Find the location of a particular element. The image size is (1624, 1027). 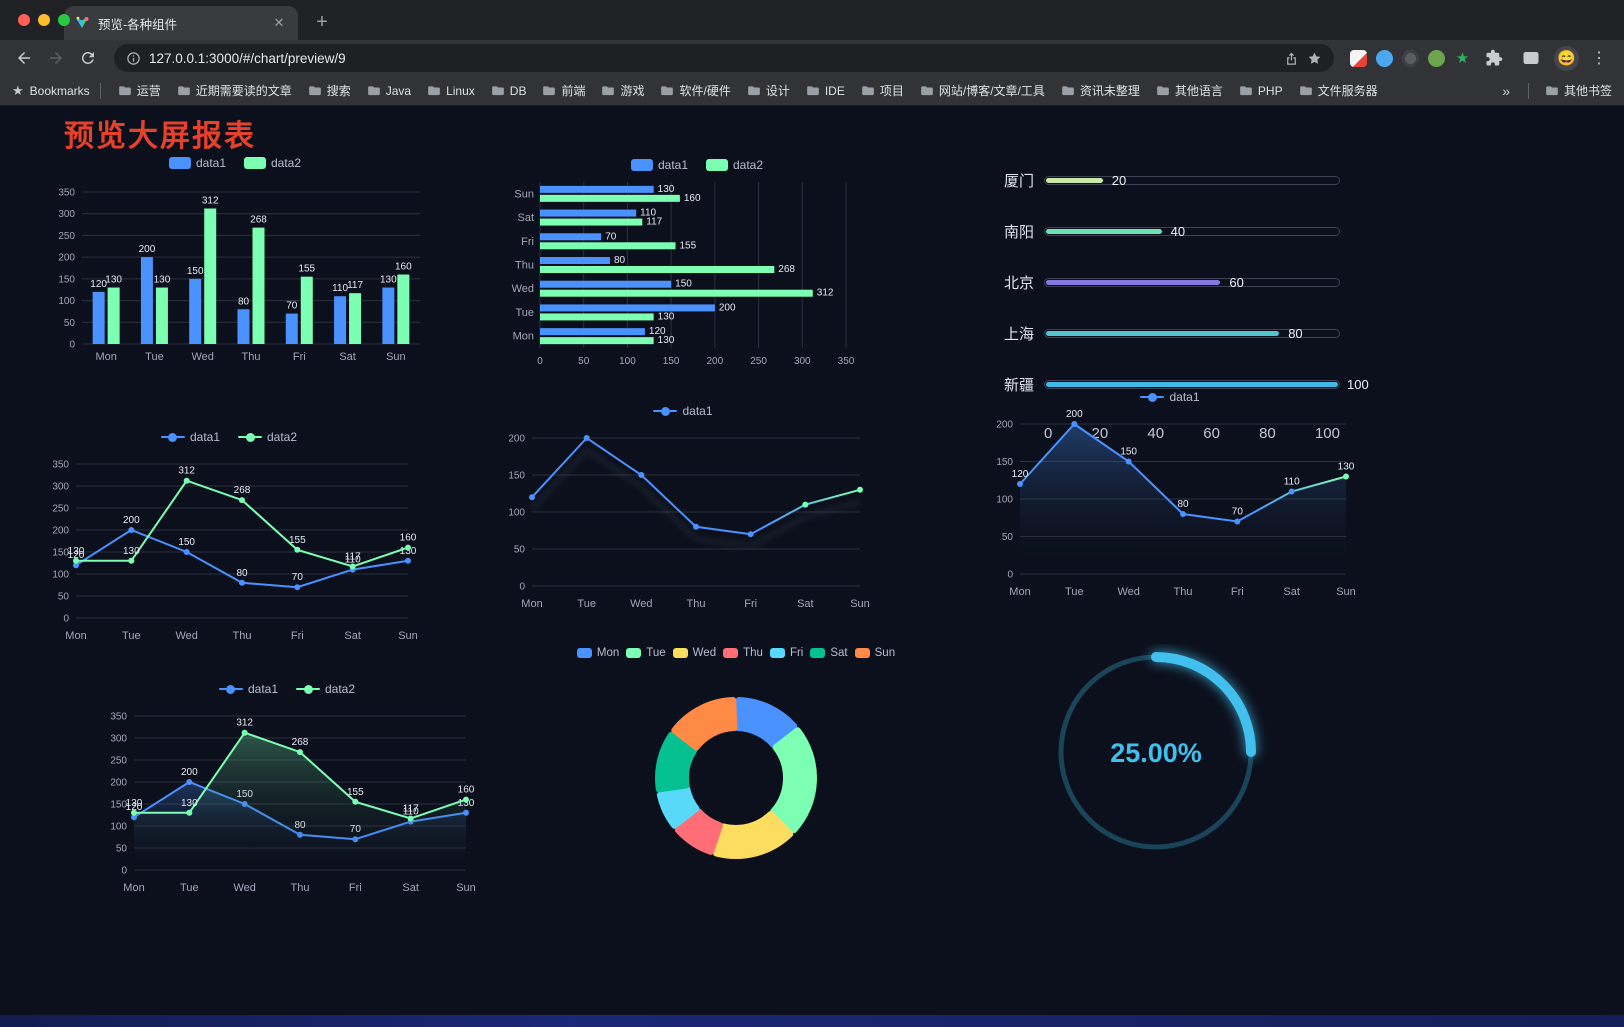

bookmark-folder: 资讯未整理 is located at coordinates (1100, 90).